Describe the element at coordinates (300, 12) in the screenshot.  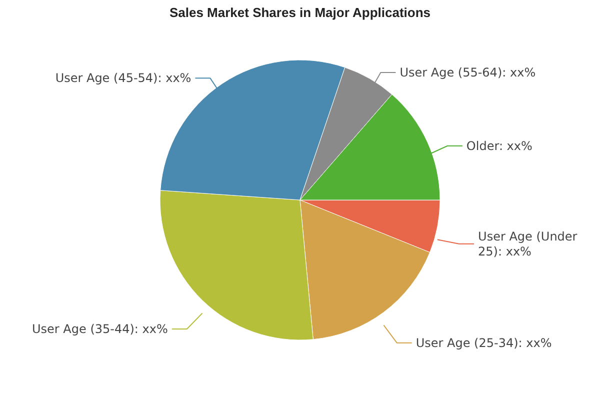
I see `chart-title: Sales Market Shares in Major Applications` at that location.